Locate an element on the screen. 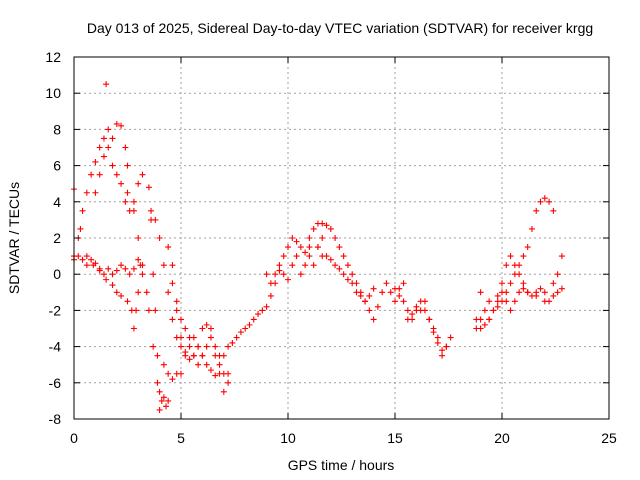 This screenshot has width=640, height=480. y-tick-labels: -8 -6 -4 -2 0 2 4 6 8 10 12 is located at coordinates (53, 238).